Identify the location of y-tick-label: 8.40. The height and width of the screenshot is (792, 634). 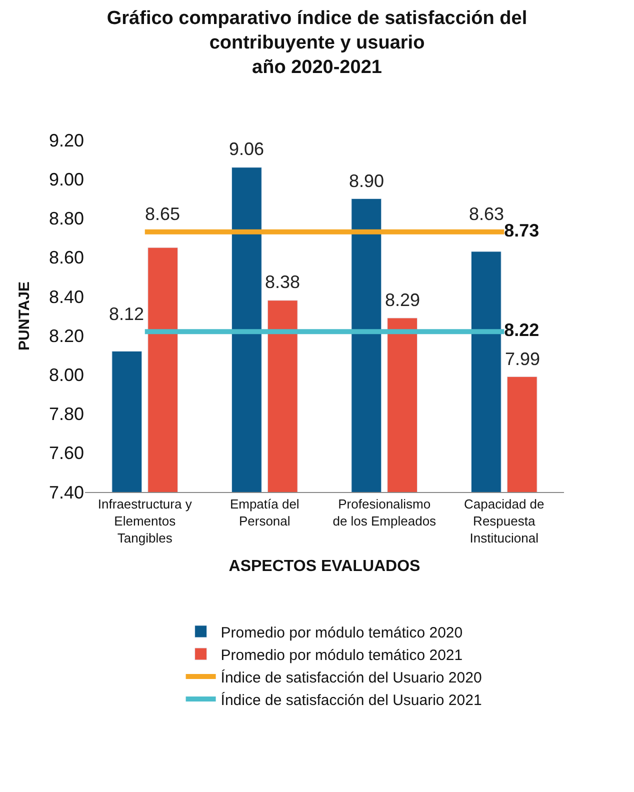
(66, 296).